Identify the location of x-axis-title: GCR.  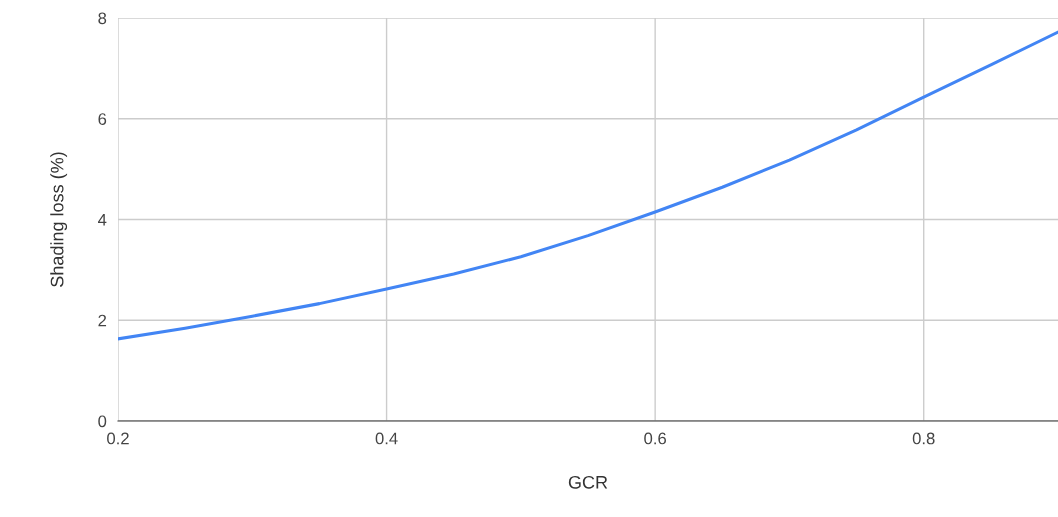
(588, 482).